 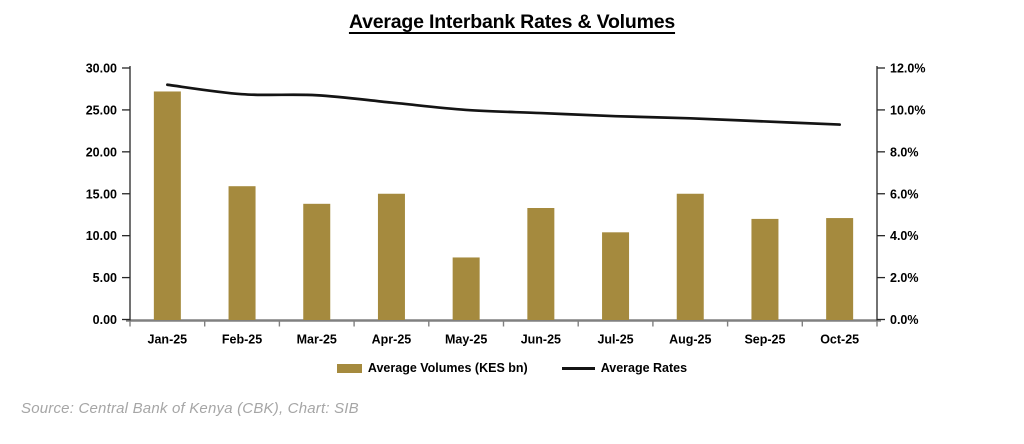 What do you see at coordinates (101, 110) in the screenshot?
I see `left-axis-tick-label: 25.00` at bounding box center [101, 110].